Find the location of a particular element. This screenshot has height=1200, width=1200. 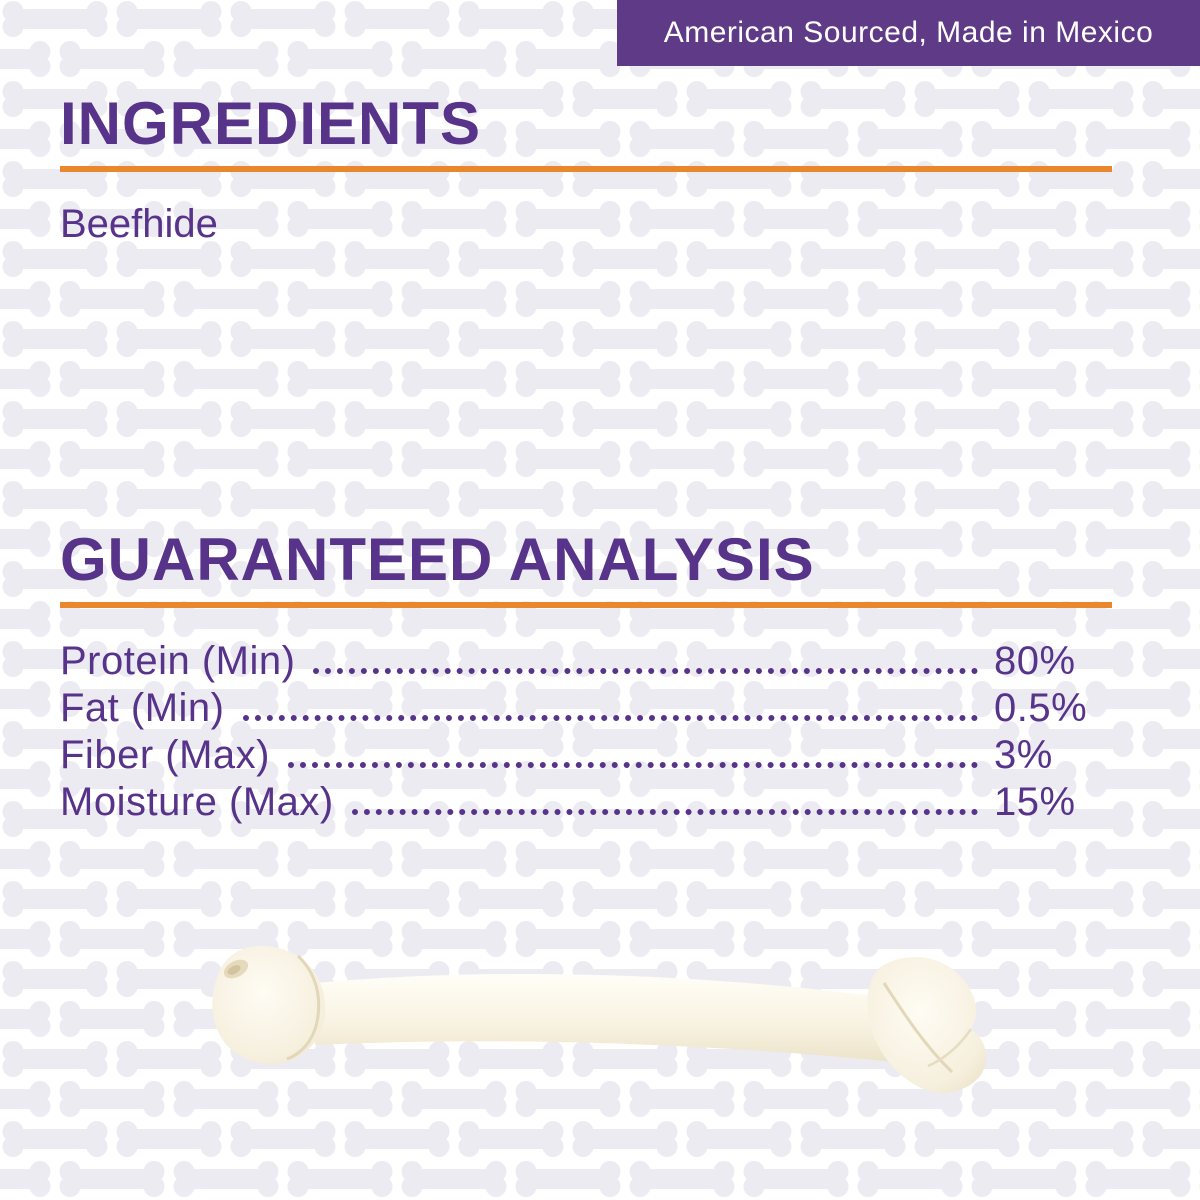

ingredients-section: INGREDIENTS Beefhide is located at coordinates (586, 169).